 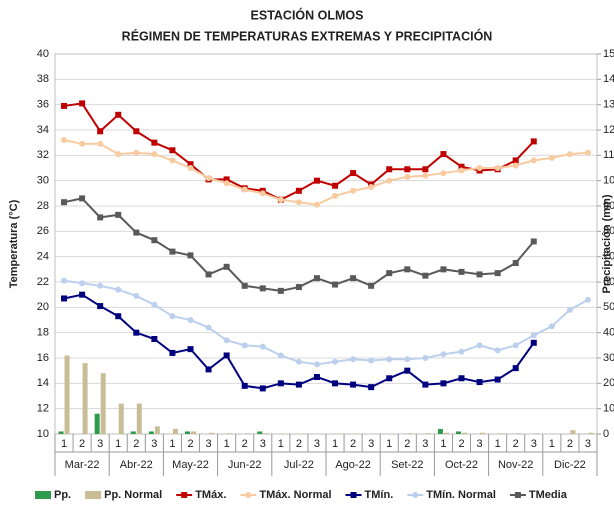 I want to click on line, so click(x=299, y=244).